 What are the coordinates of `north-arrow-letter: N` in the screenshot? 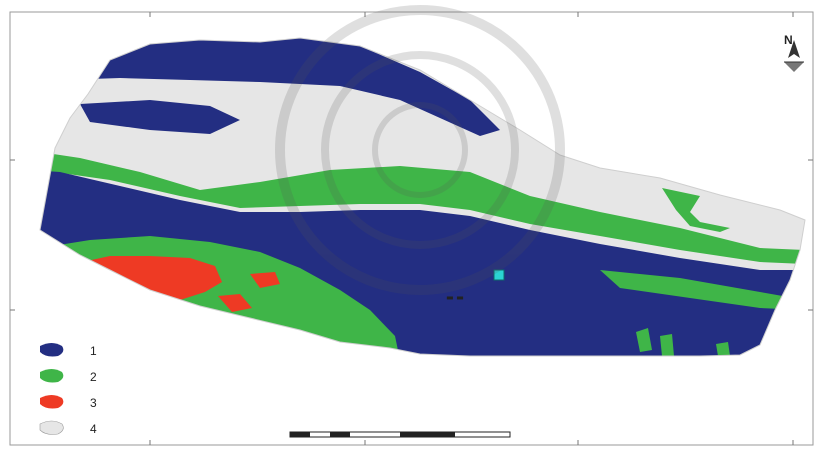 It's located at (788, 40).